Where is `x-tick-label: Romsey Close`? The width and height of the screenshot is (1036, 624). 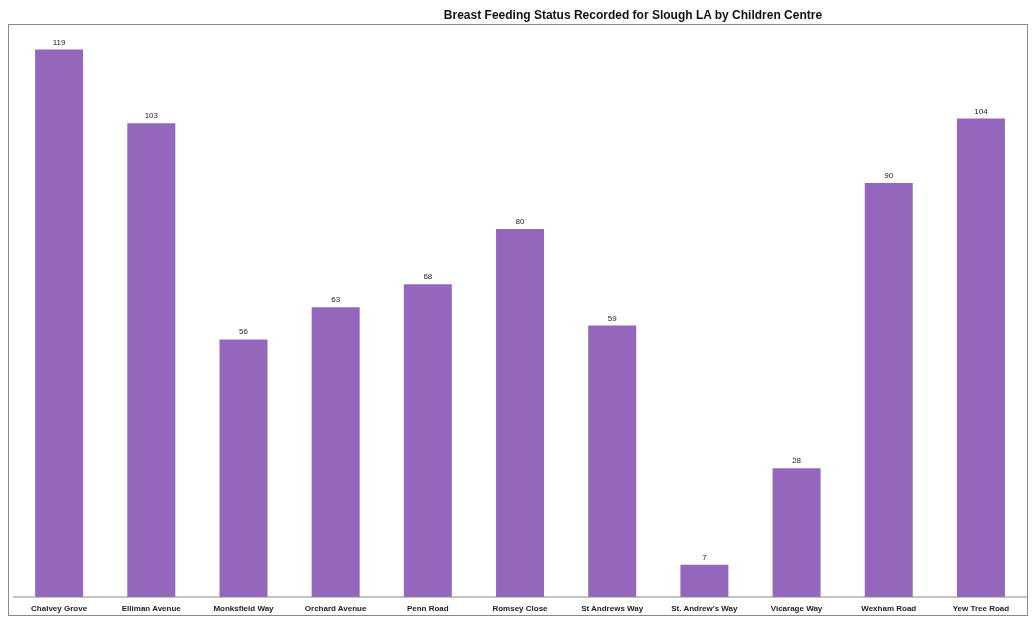 x-tick-label: Romsey Close is located at coordinates (520, 608).